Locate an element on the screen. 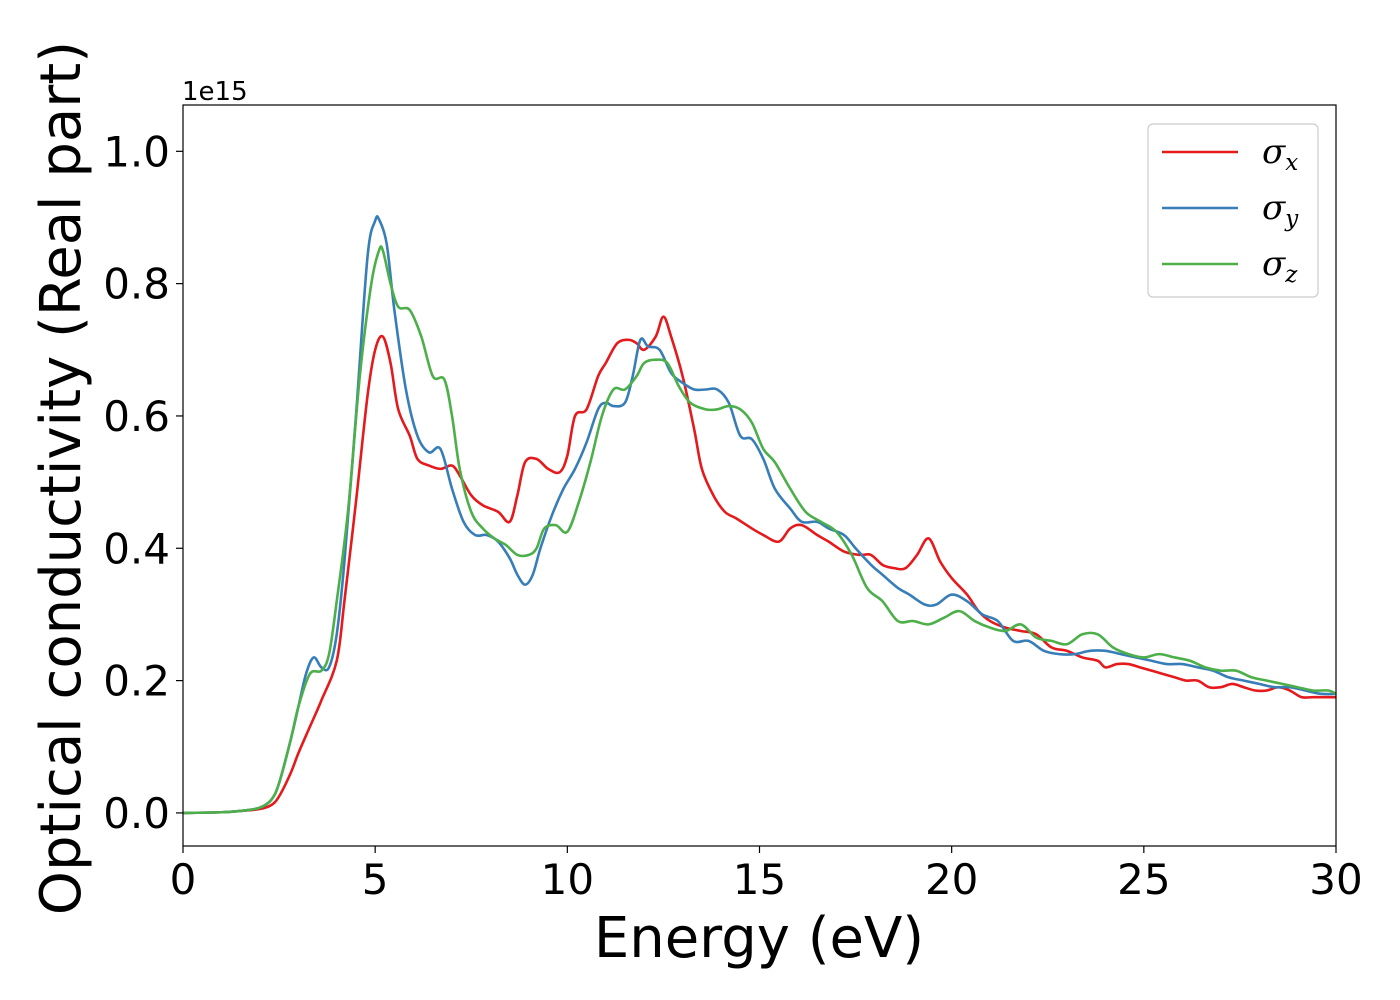  y-tick-label: 0.2 is located at coordinates (136, 681).